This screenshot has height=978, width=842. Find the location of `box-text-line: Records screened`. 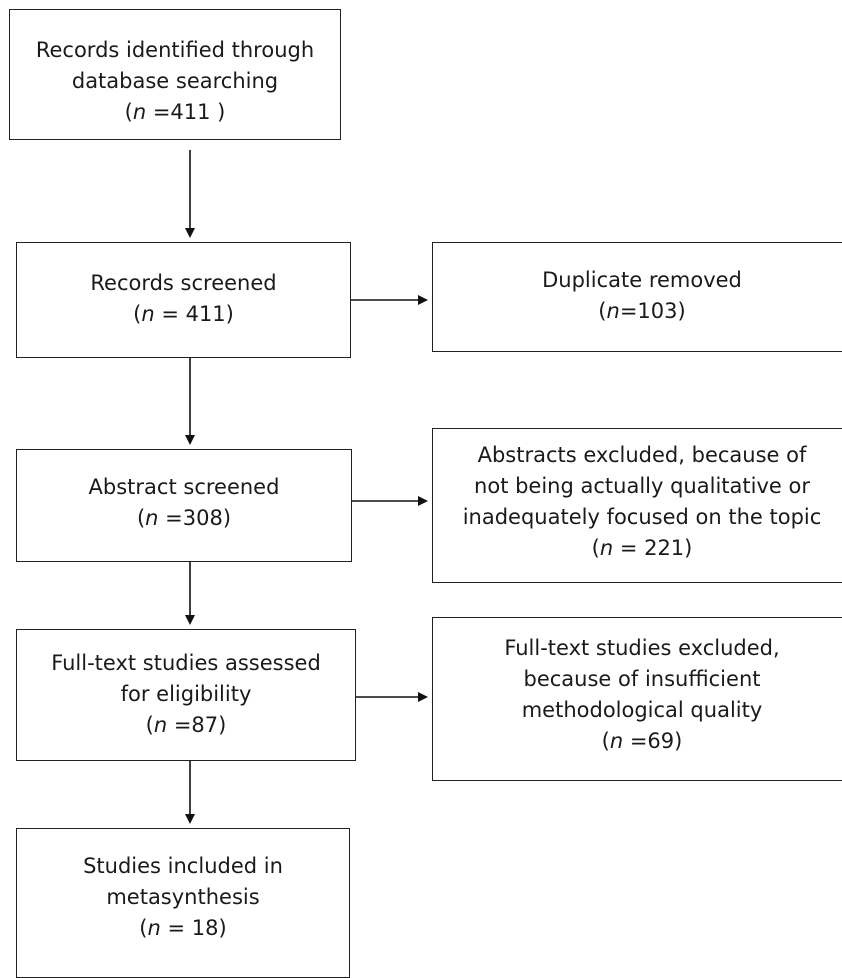

box-text-line: Records screened is located at coordinates (183, 283).